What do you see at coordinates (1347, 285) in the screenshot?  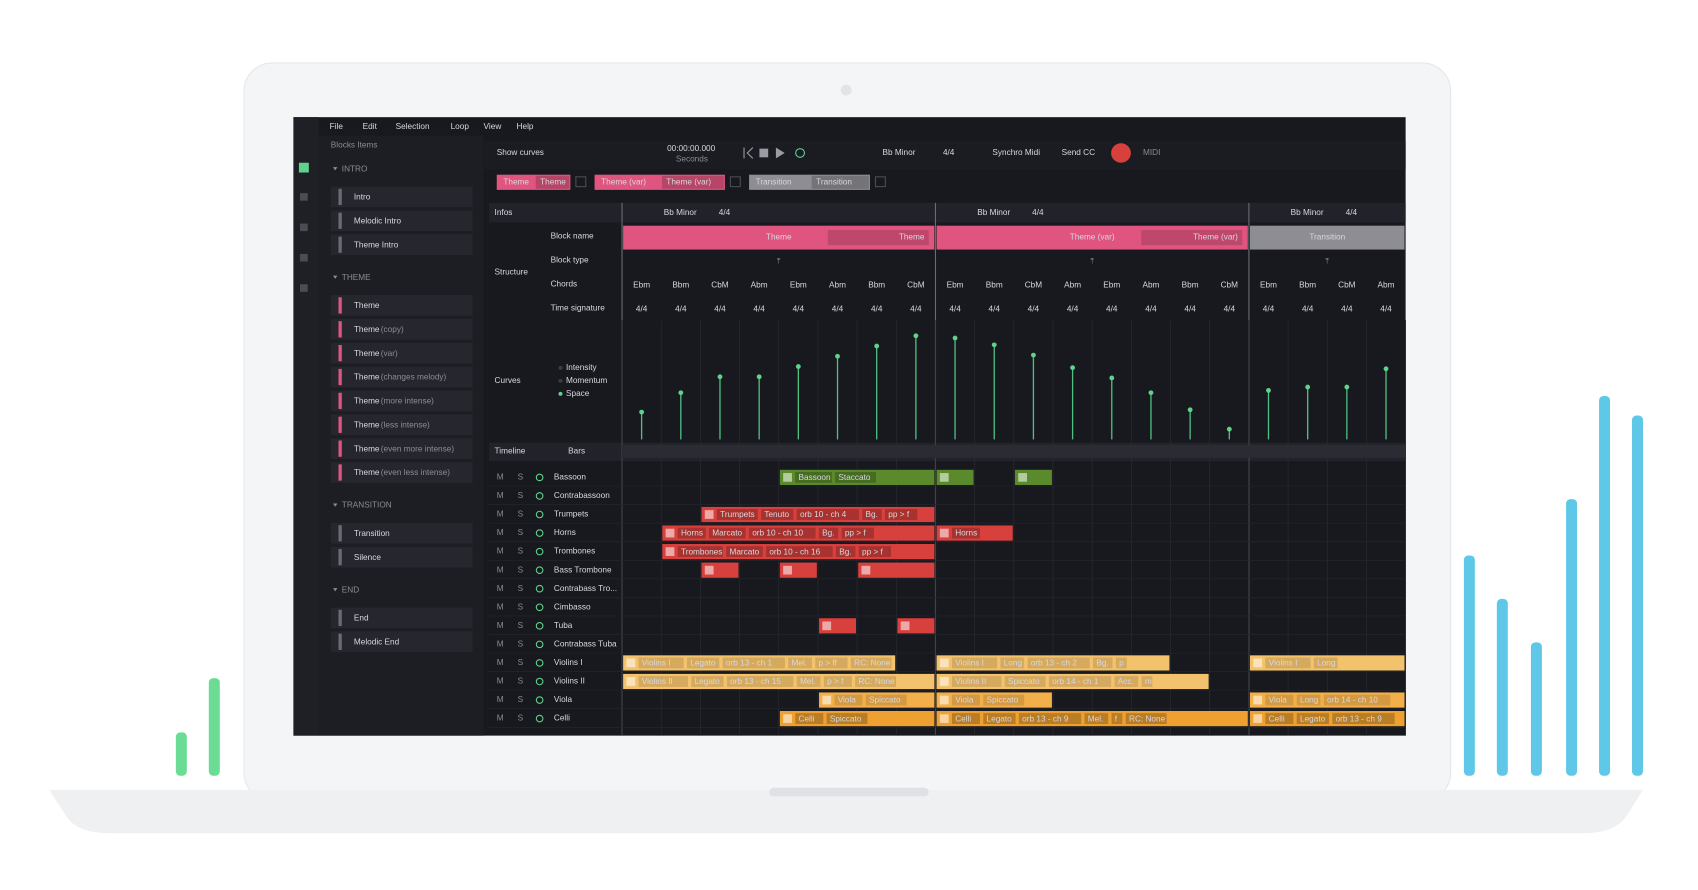 I see `chord: CbM` at bounding box center [1347, 285].